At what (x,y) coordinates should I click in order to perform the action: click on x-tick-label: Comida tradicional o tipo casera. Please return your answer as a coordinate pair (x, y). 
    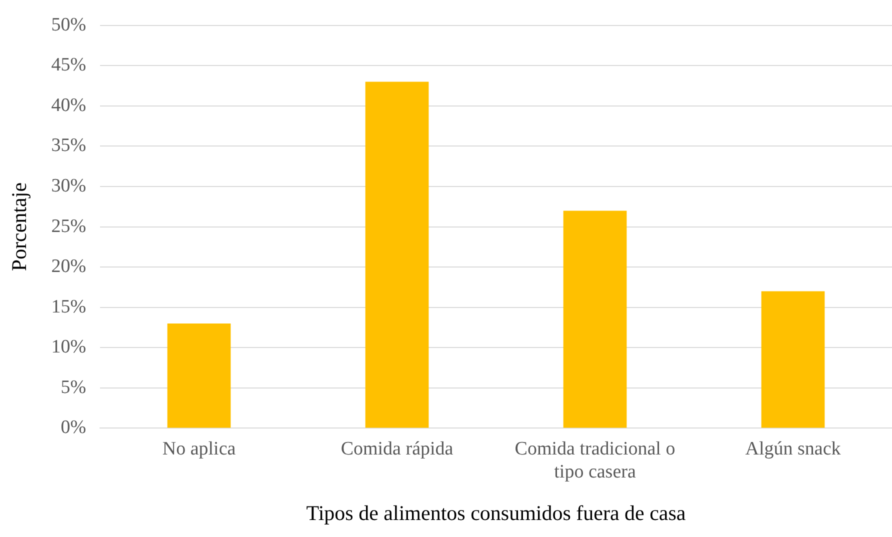
    Looking at the image, I should click on (595, 460).